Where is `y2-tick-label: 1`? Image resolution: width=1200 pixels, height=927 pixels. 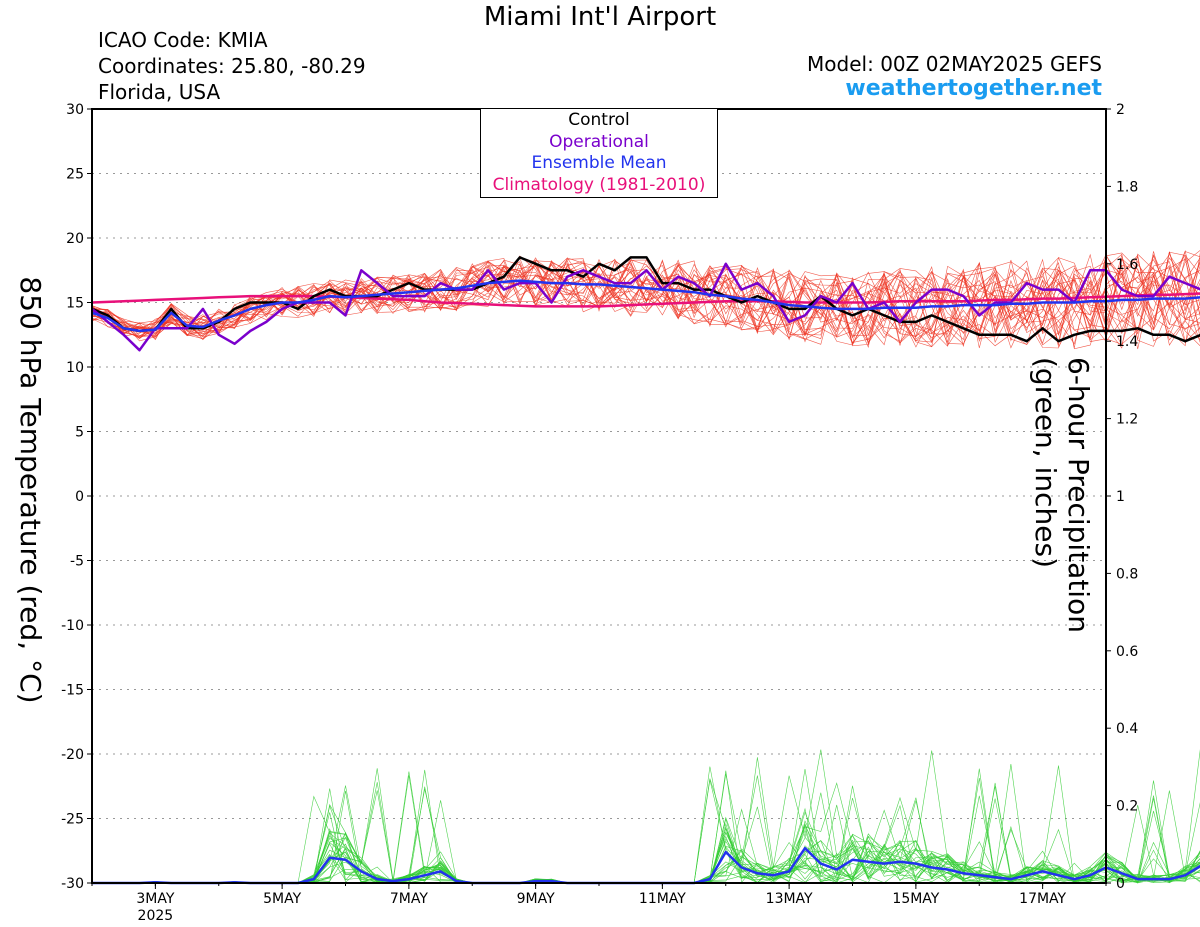
y2-tick-label: 1 is located at coordinates (1120, 497).